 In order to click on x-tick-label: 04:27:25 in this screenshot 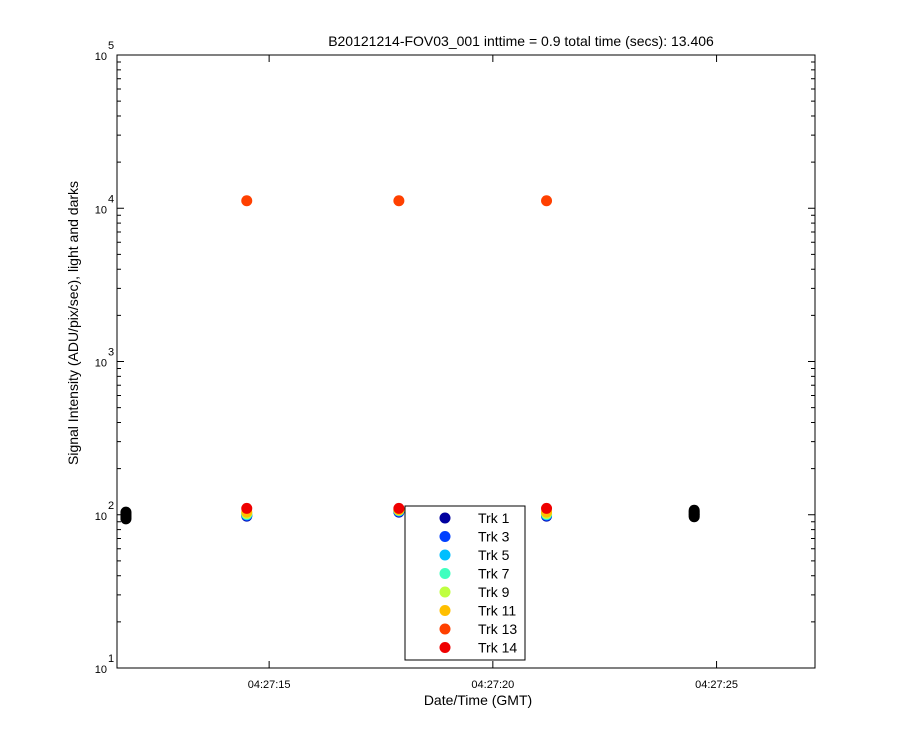, I will do `click(716, 685)`.